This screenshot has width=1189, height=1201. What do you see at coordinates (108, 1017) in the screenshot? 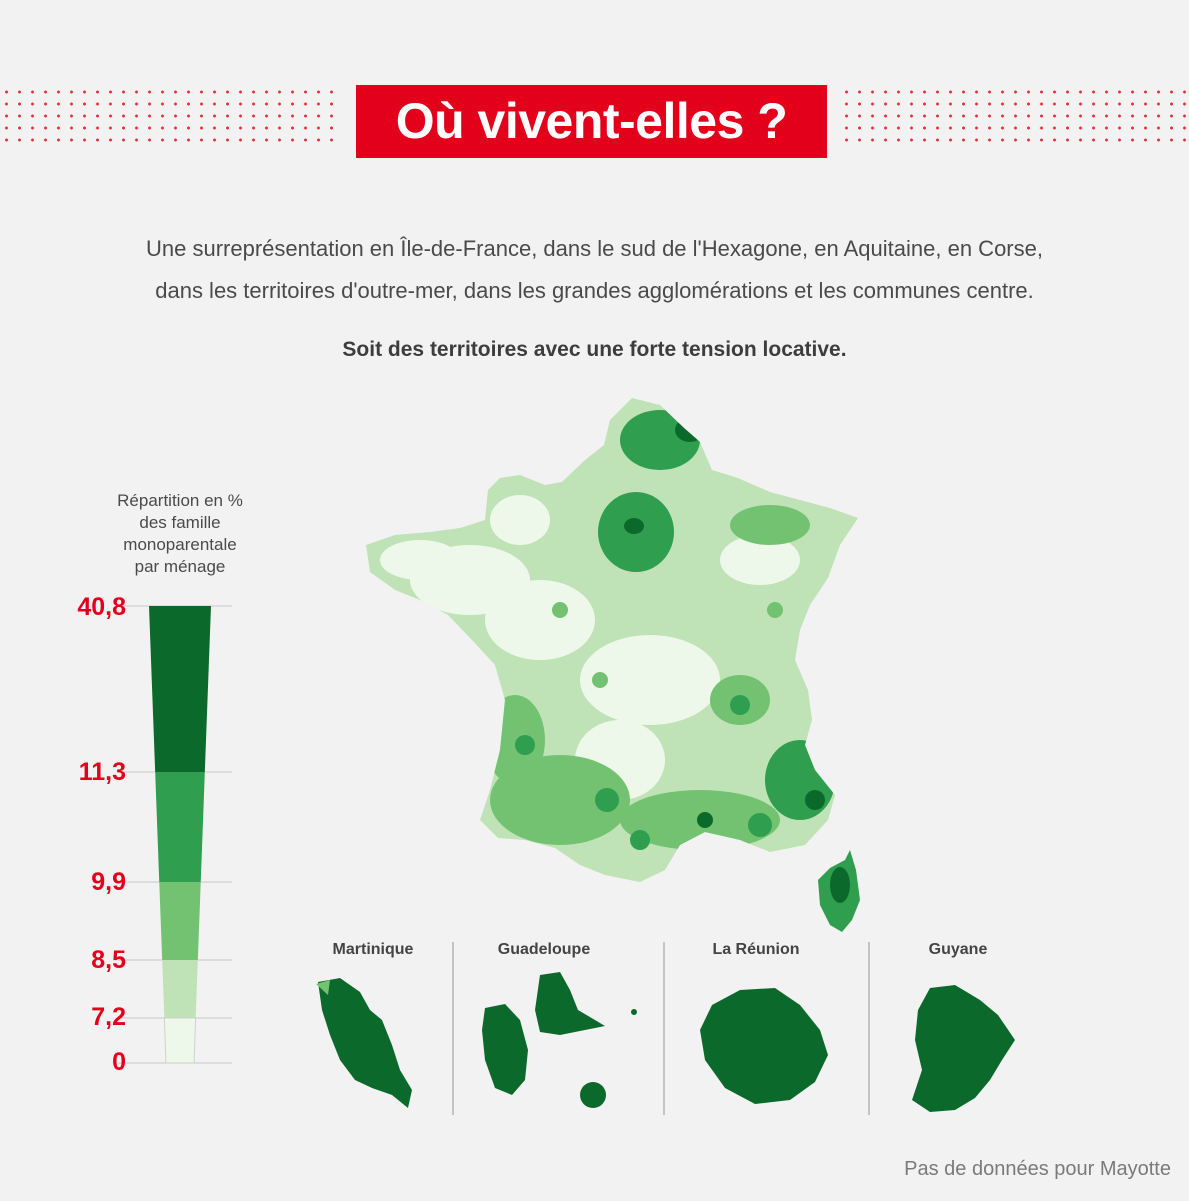
I see `legend-tick-label: 7,2` at bounding box center [108, 1017].